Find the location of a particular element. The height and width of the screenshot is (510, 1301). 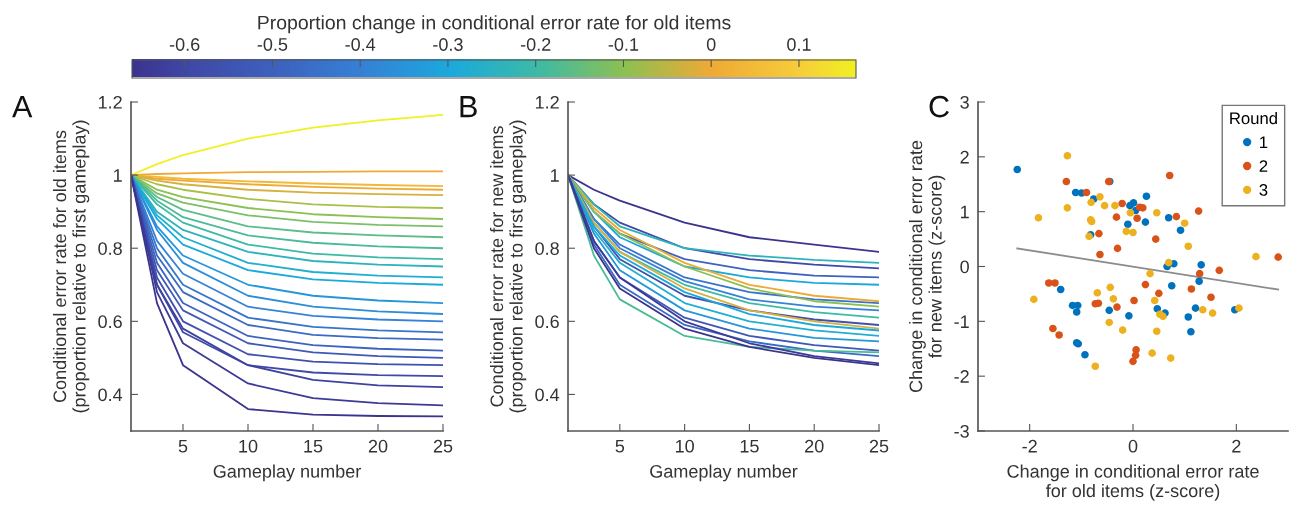

color-bar-label: -0.5 is located at coordinates (272, 44).